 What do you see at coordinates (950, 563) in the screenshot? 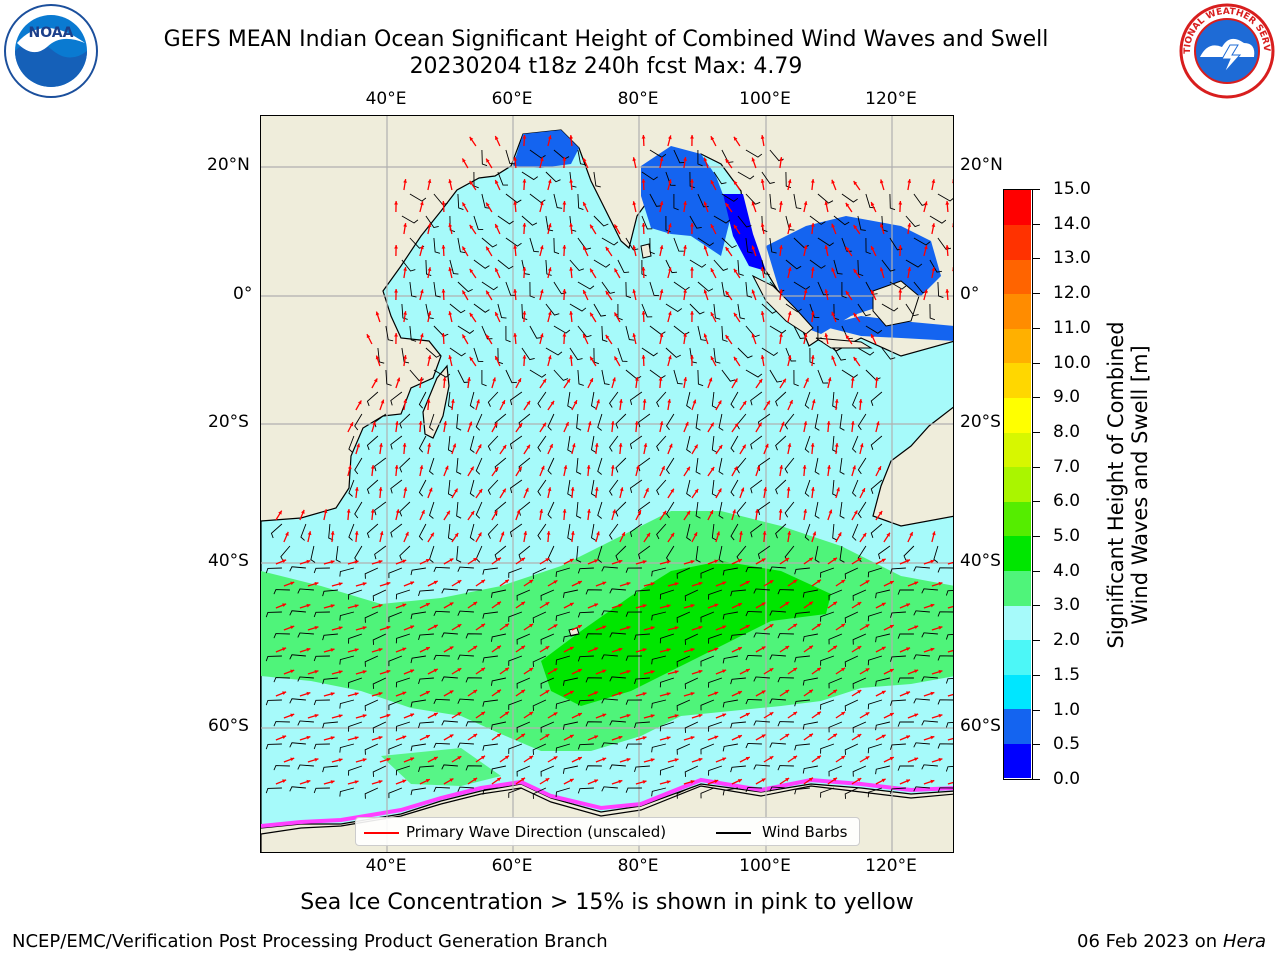
I see `wave-direction-arrow` at bounding box center [950, 563].